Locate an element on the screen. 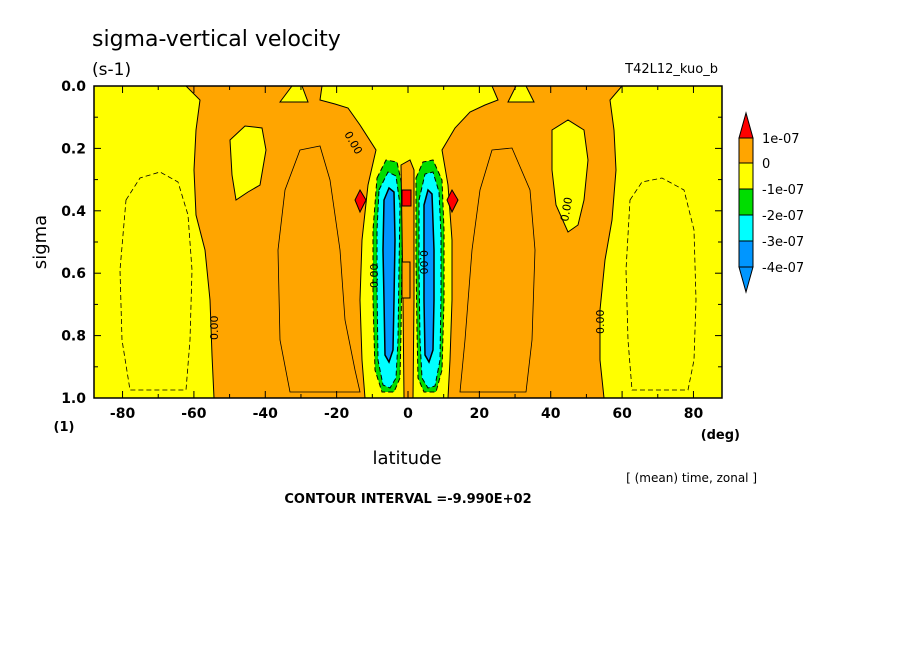  x-tick-label: -40 is located at coordinates (266, 414).